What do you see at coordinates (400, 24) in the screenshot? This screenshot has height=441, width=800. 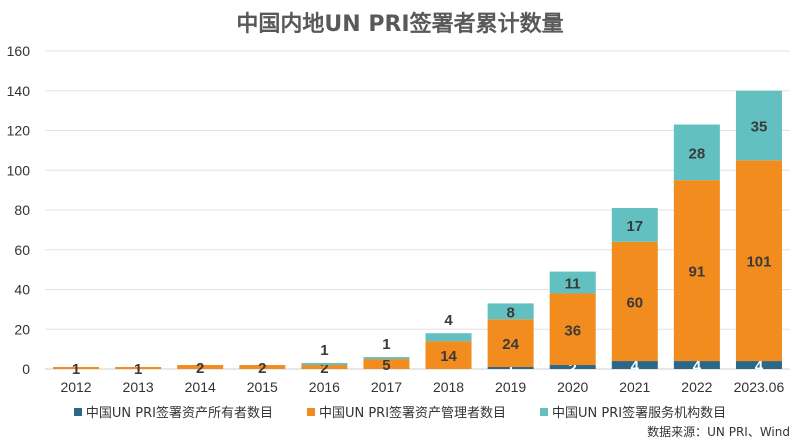 I see `chart-title: 中国内地UN PRI签署者累计数量` at bounding box center [400, 24].